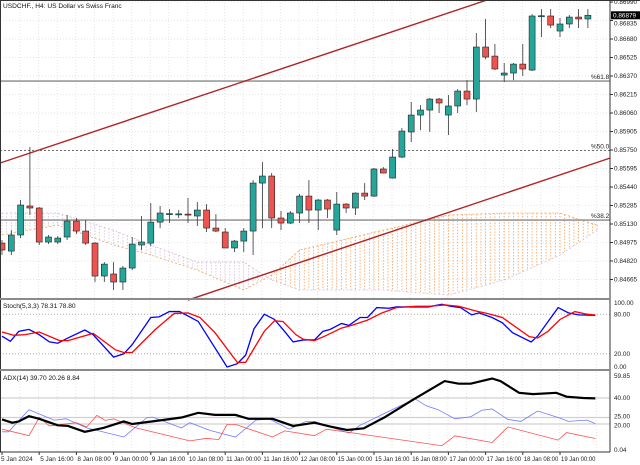  Describe the element at coordinates (622, 376) in the screenshot. I see `adx-tick-label: 59.85` at that location.